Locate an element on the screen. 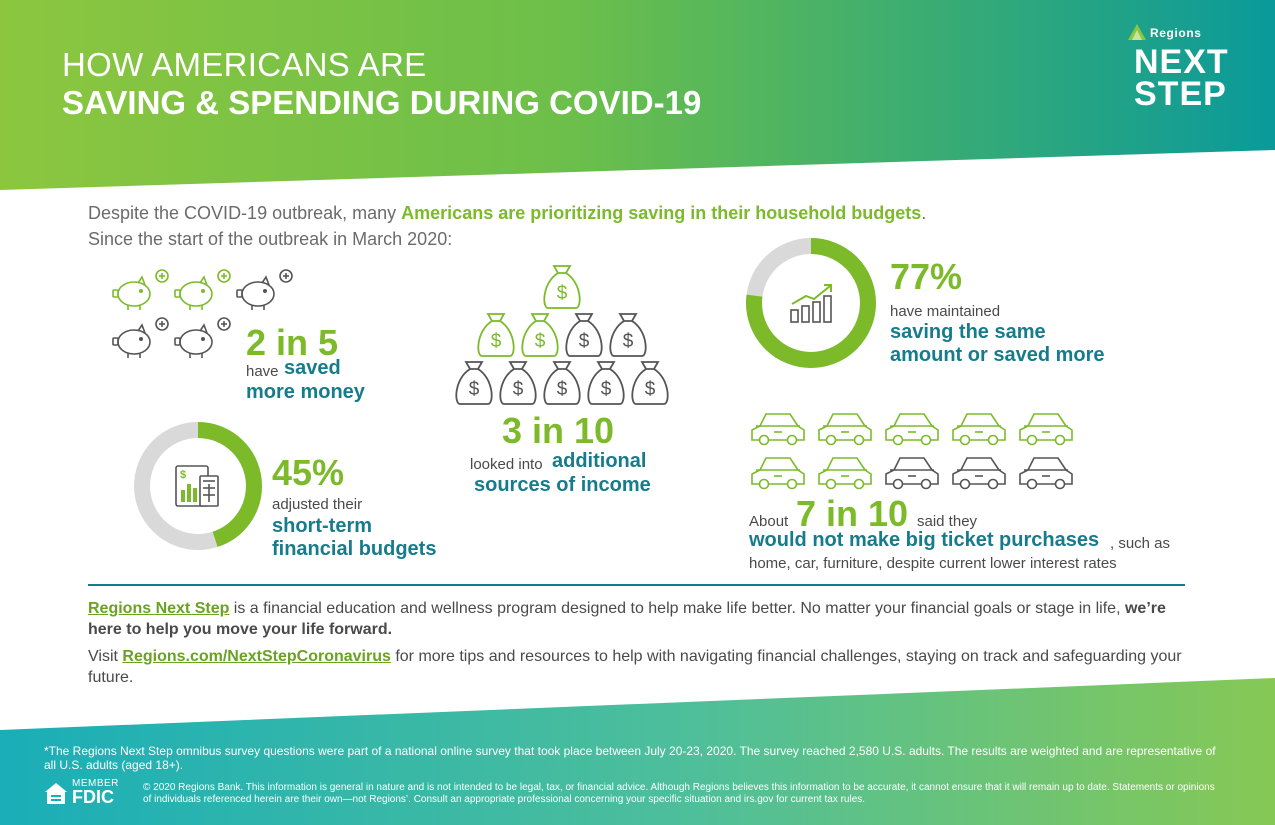  money-bag-icon-group: $ $ $ $ $ $ $ $ $ $ is located at coordinates (562, 335).